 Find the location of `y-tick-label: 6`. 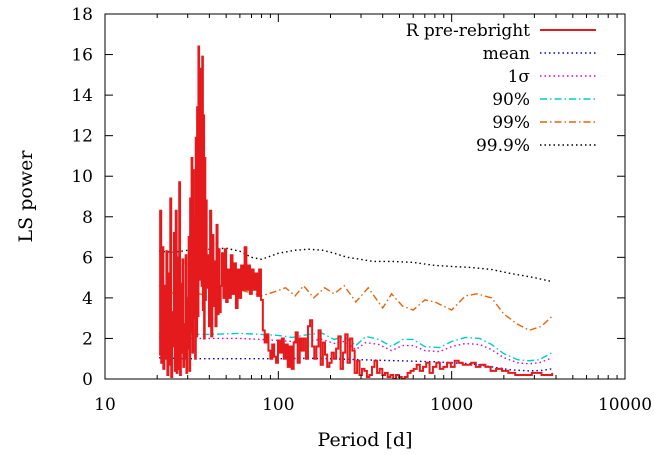

y-tick-label: 6 is located at coordinates (87, 258).